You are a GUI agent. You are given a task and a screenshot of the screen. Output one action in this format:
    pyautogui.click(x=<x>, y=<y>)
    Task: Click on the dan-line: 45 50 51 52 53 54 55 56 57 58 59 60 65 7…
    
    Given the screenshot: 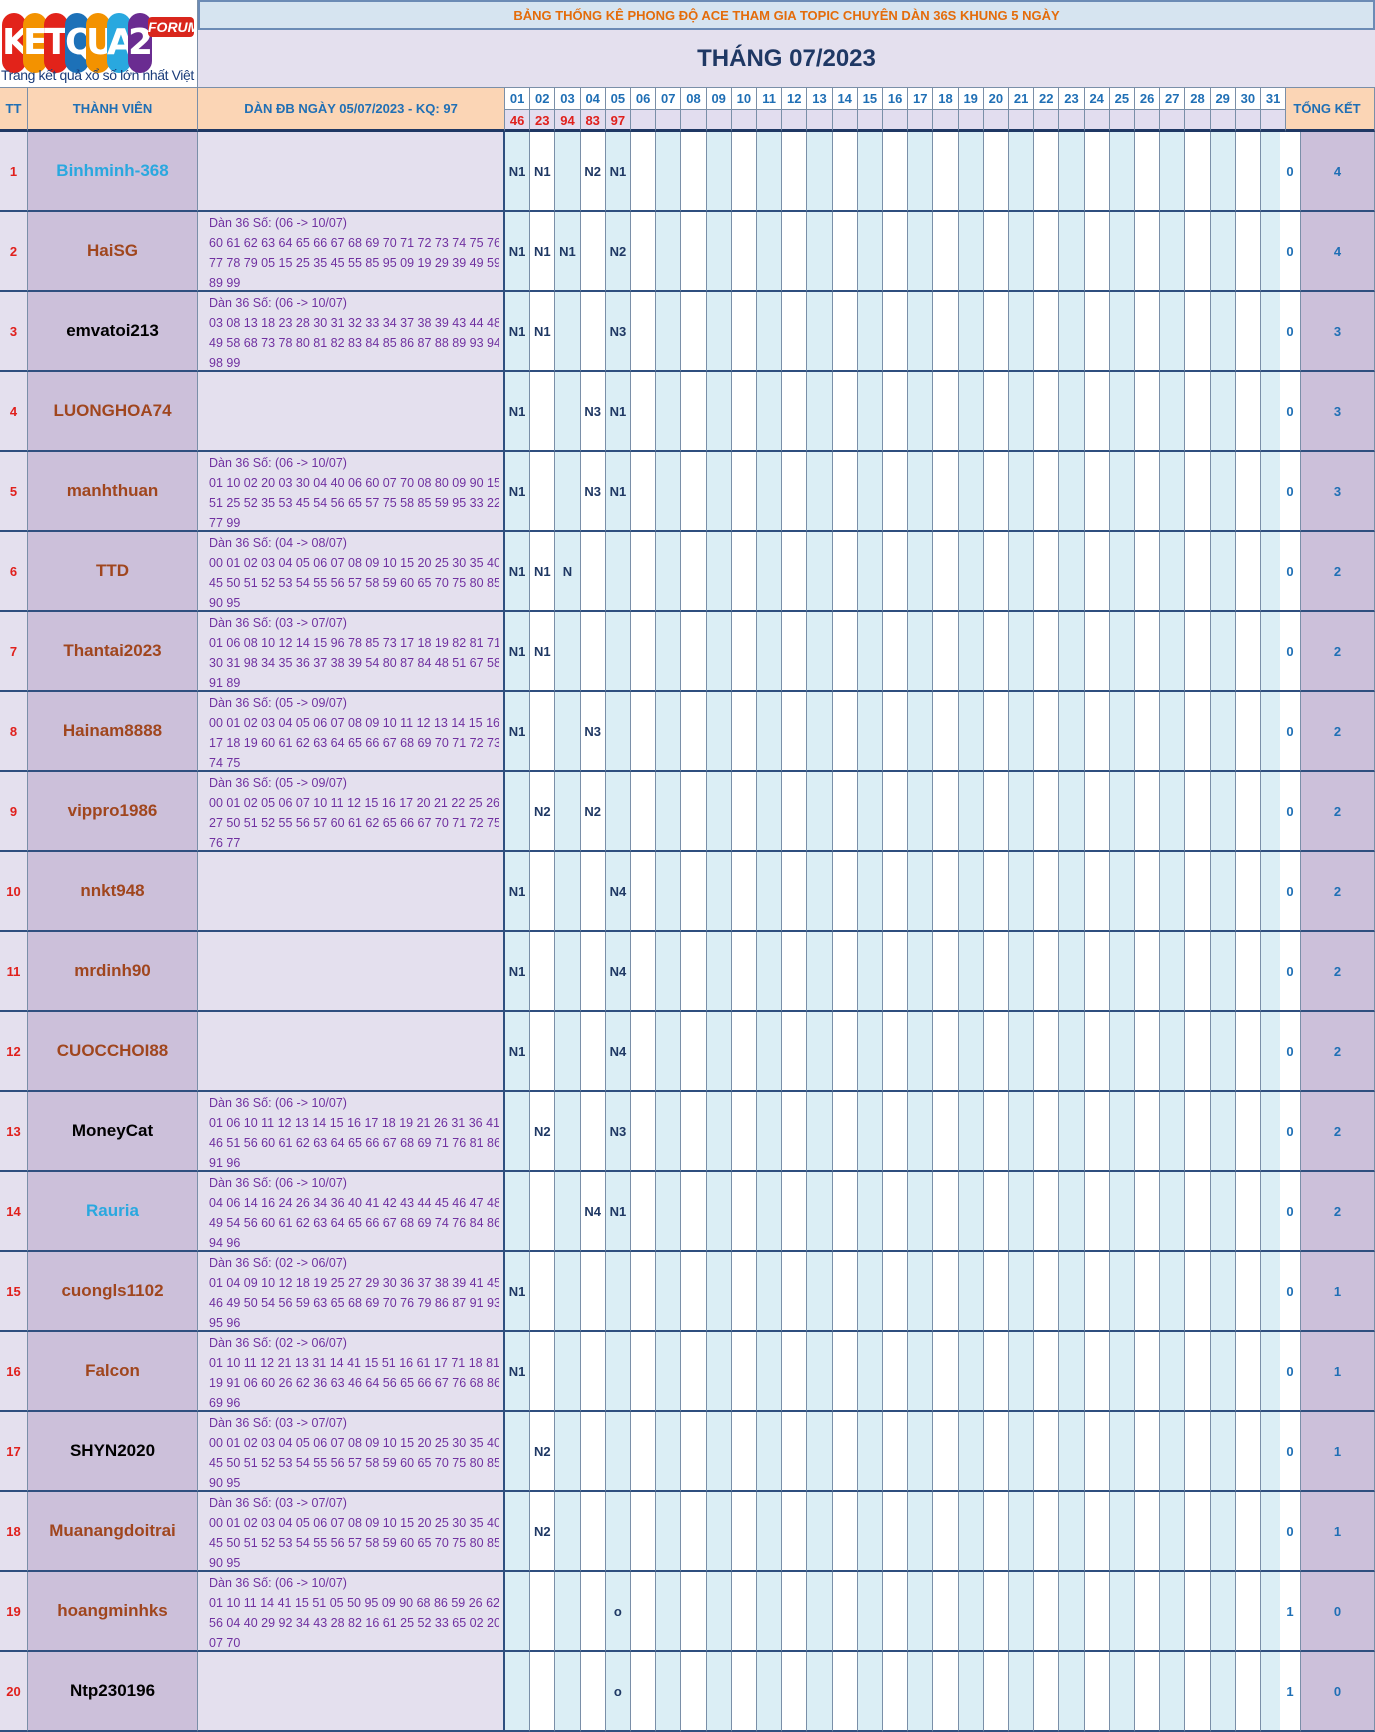 What is the action you would take?
    pyautogui.click(x=354, y=1543)
    